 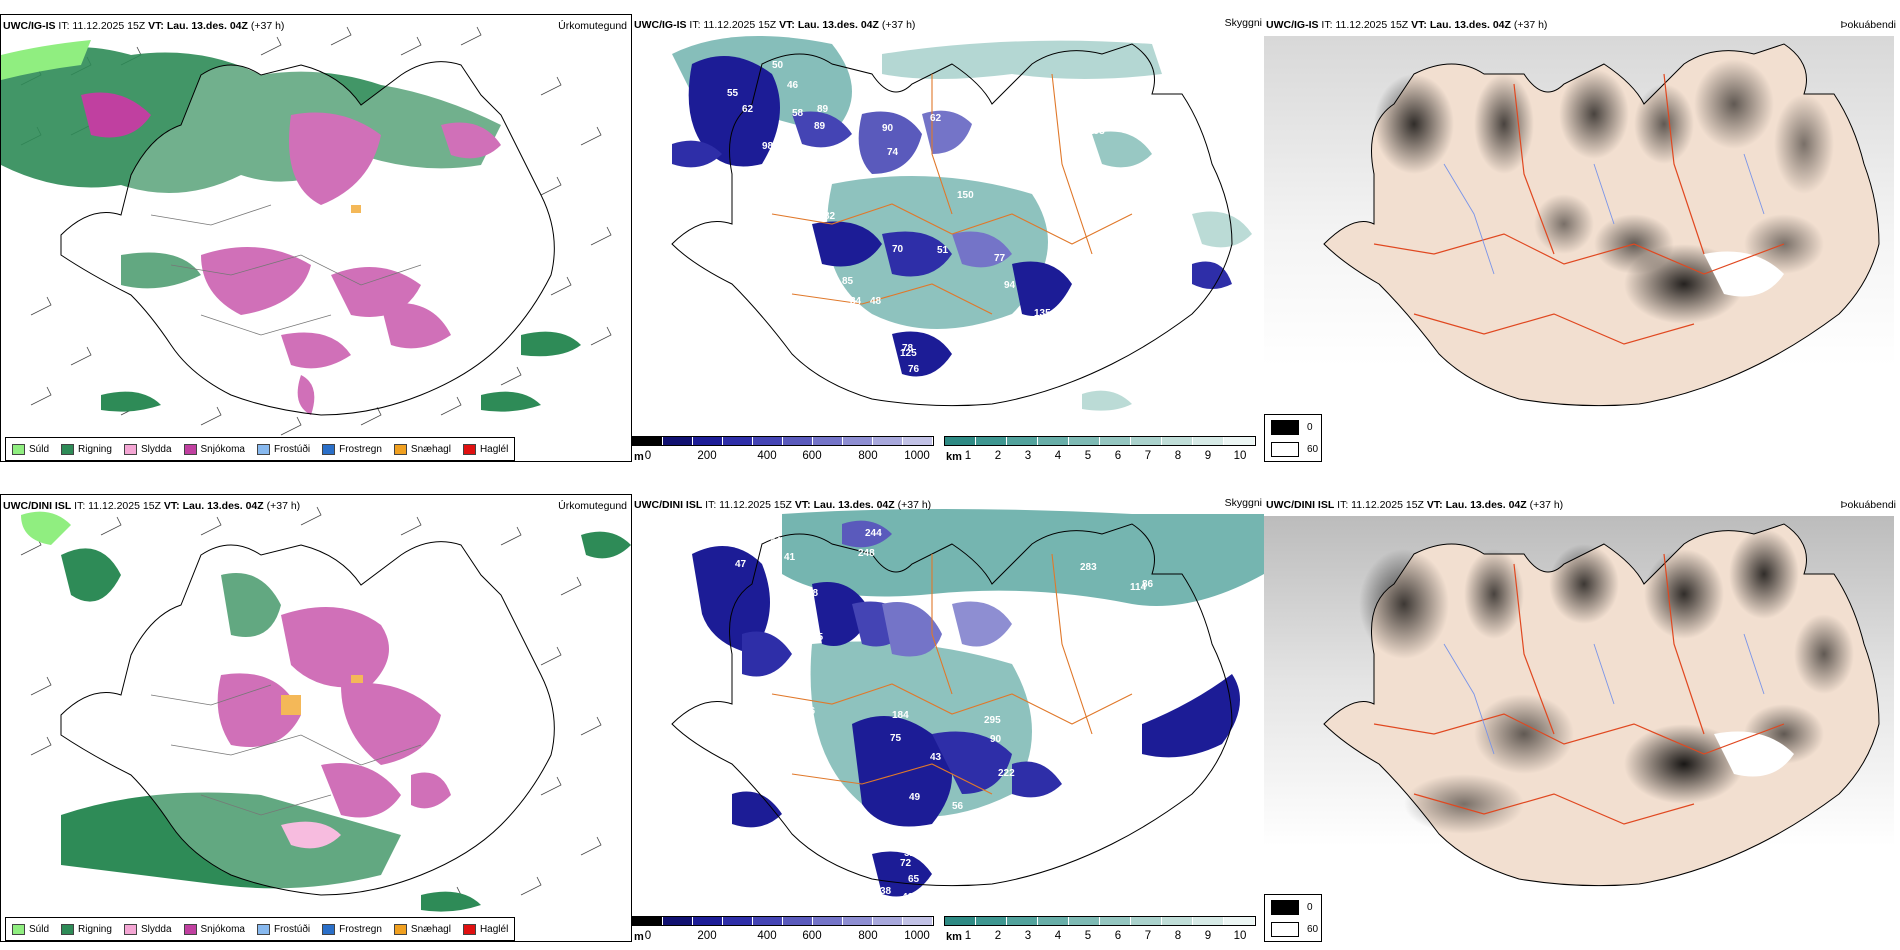 I want to click on vis-label: 92, so click(x=810, y=193).